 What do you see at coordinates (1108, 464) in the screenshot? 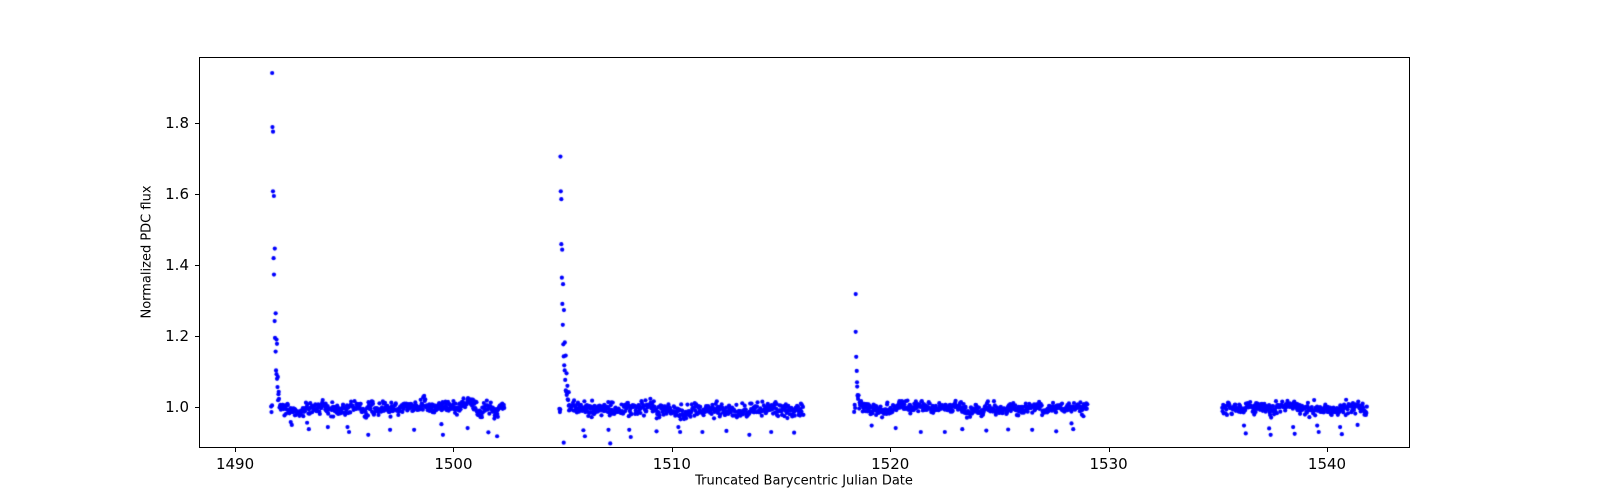
I see `x-tick-label: 1530` at bounding box center [1108, 464].